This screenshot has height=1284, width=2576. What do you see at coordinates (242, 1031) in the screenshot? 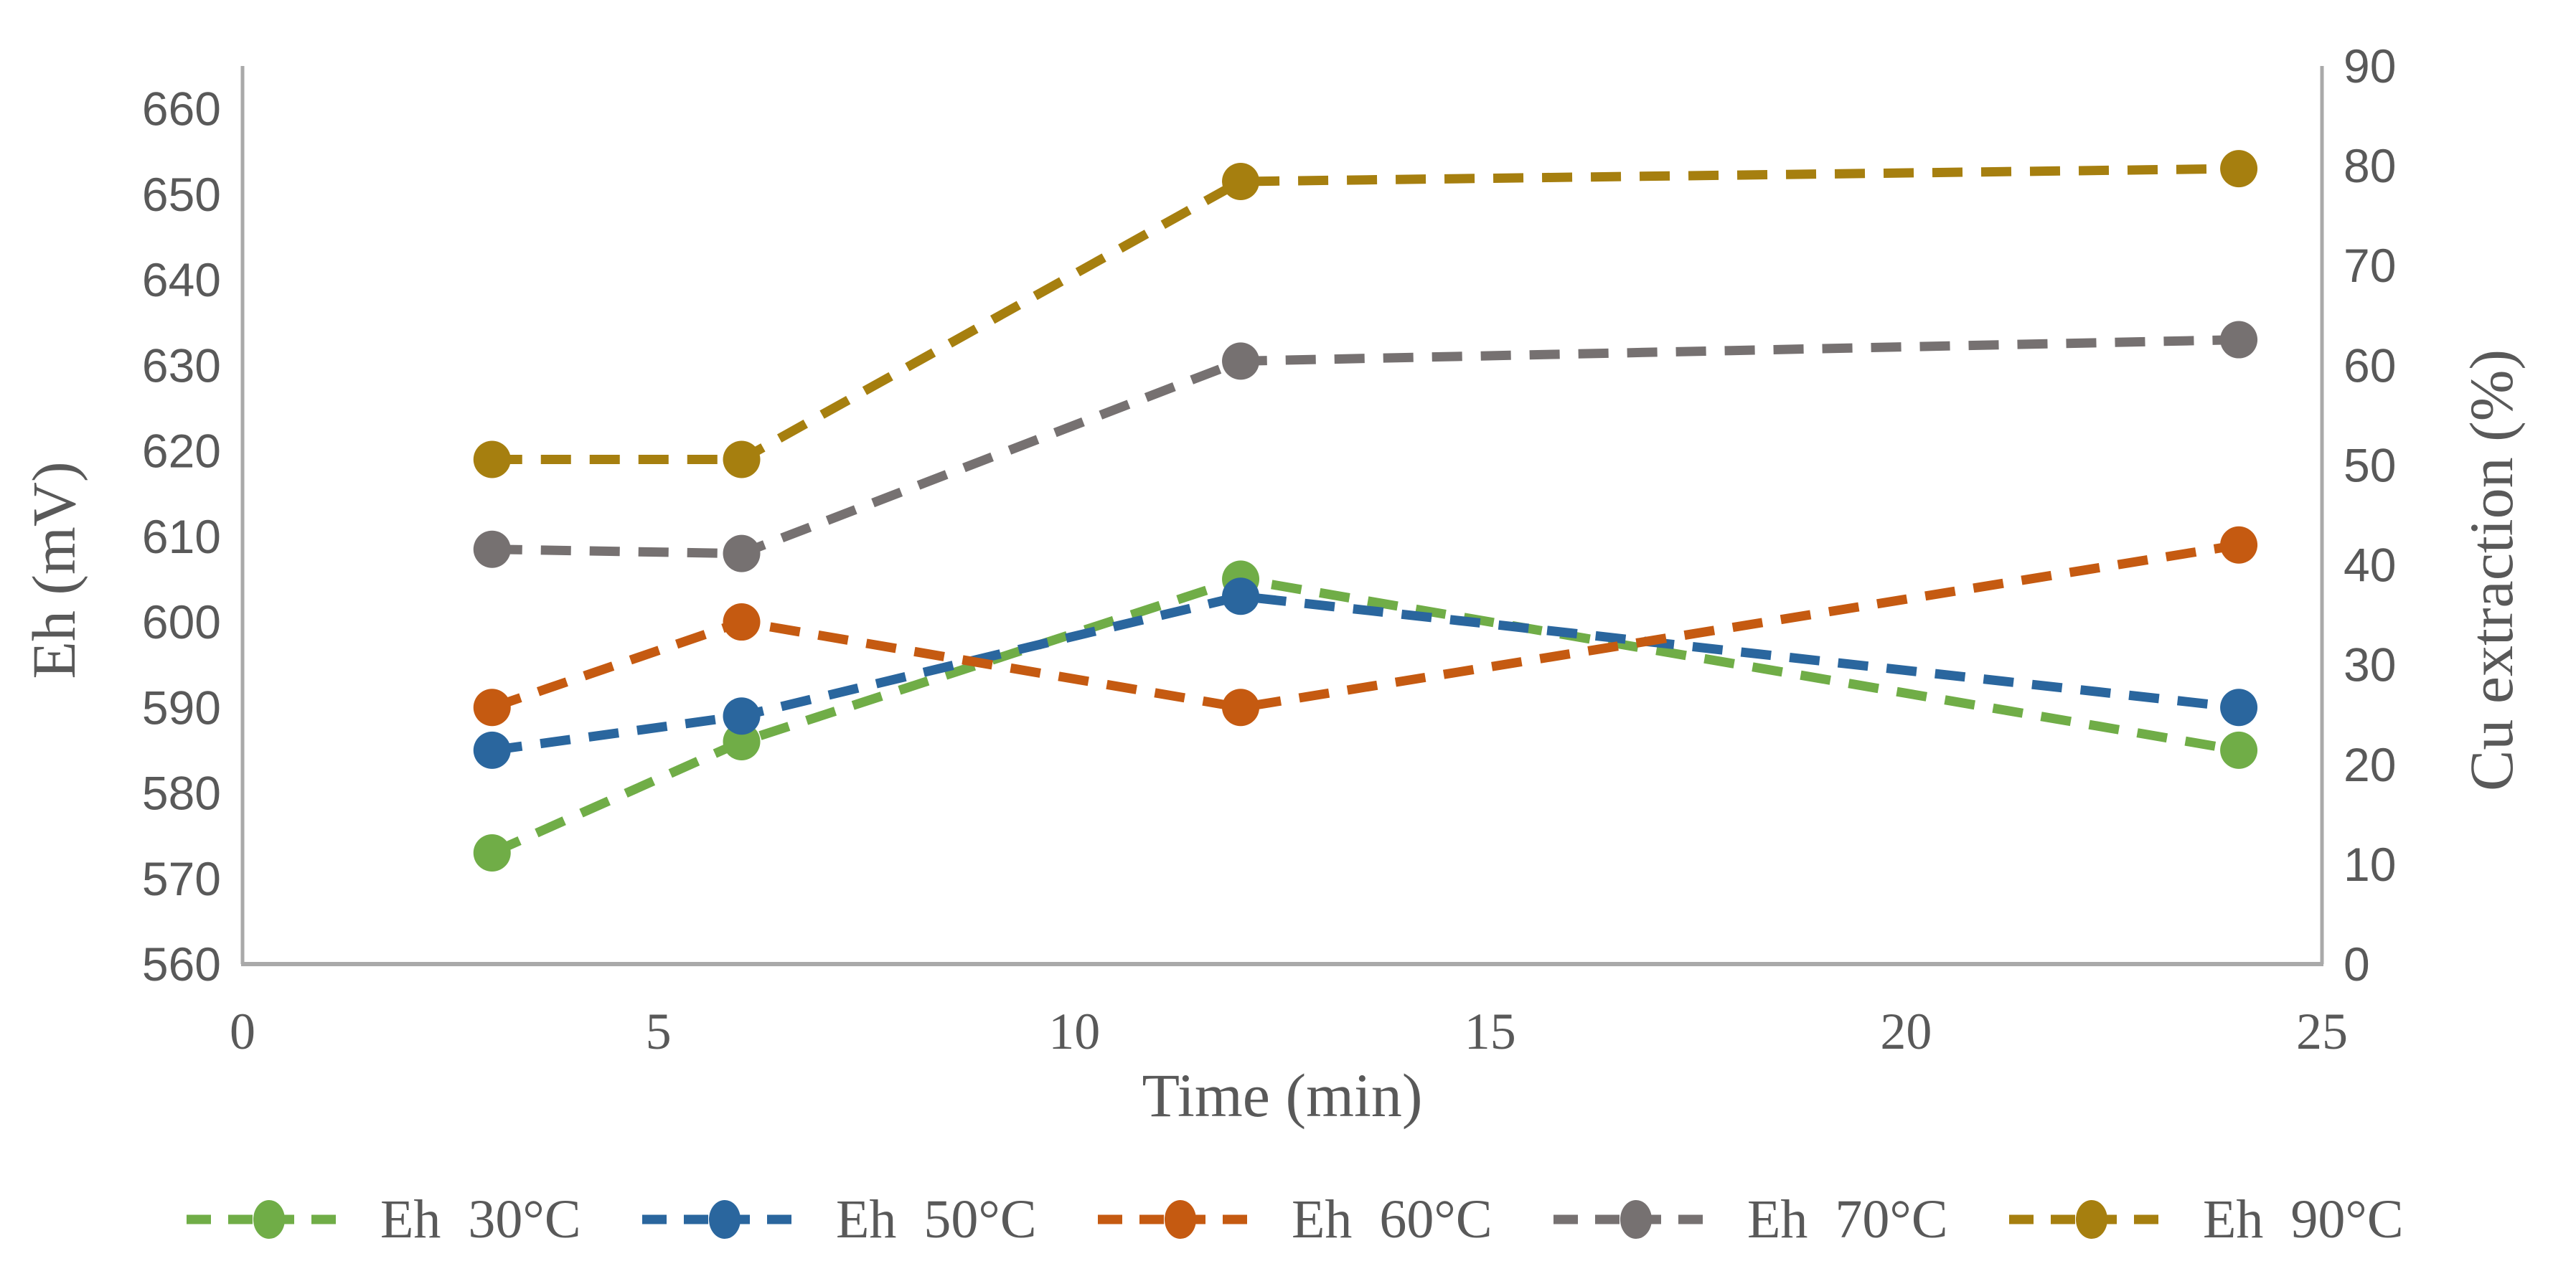
I see `x-tick-label: 0` at bounding box center [242, 1031].